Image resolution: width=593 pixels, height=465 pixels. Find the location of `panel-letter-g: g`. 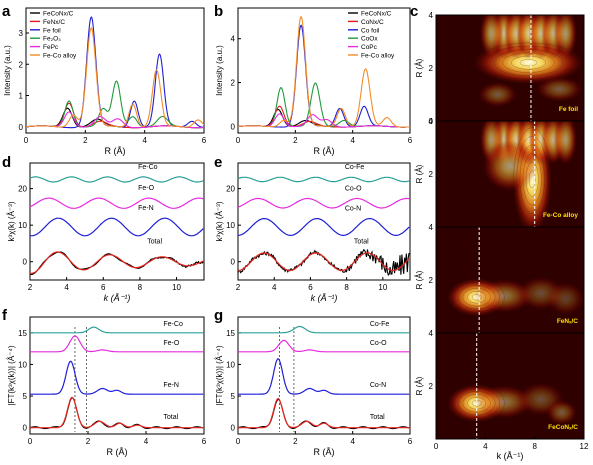

panel-letter-g: g is located at coordinates (218, 315).